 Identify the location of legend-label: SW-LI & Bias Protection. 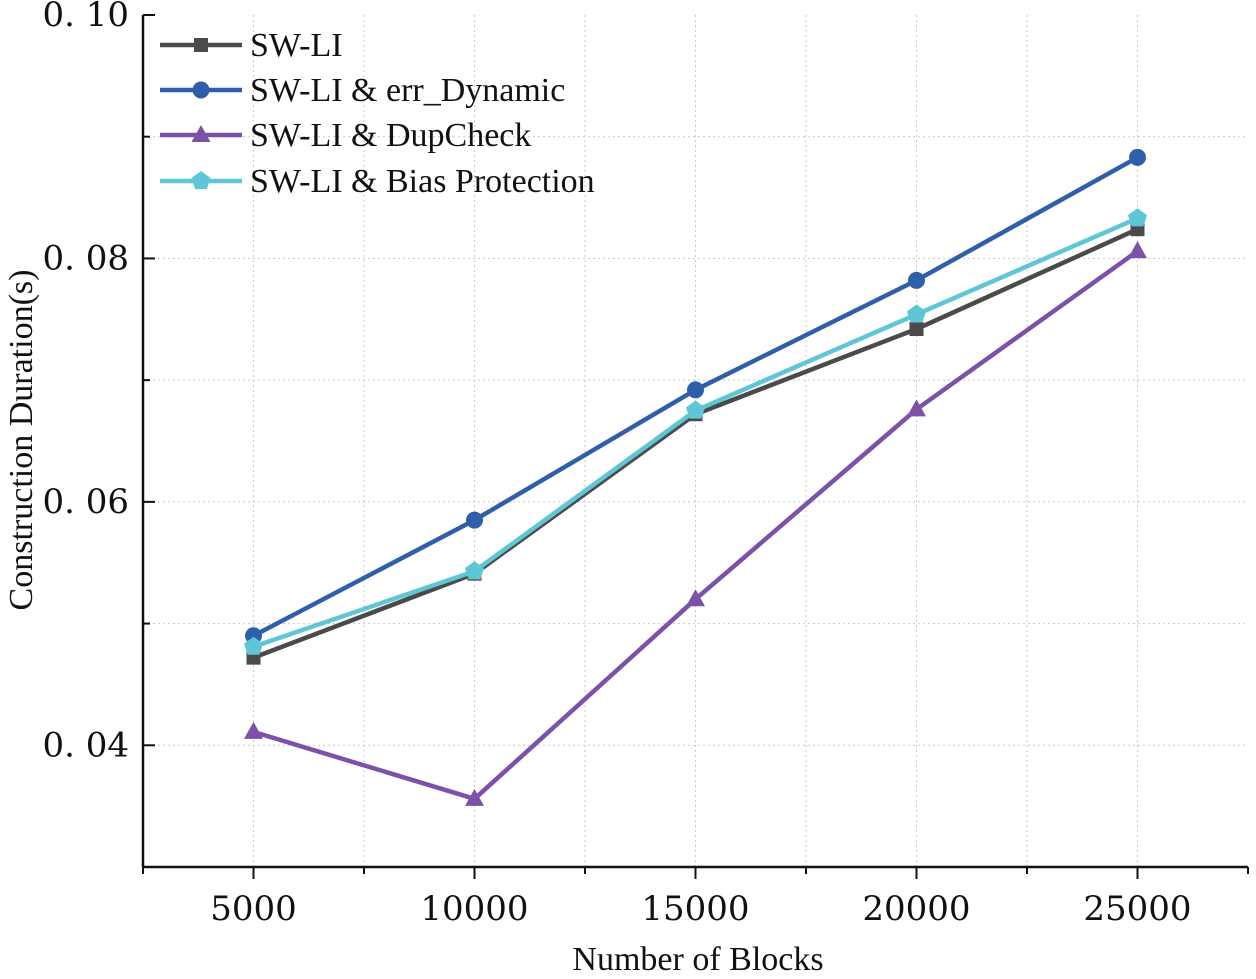
(422, 181).